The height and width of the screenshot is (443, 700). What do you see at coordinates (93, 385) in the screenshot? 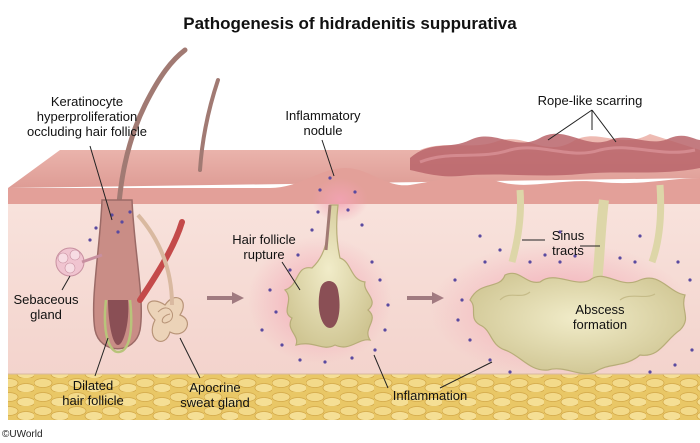
I see `label-line: Dilated` at bounding box center [93, 385].